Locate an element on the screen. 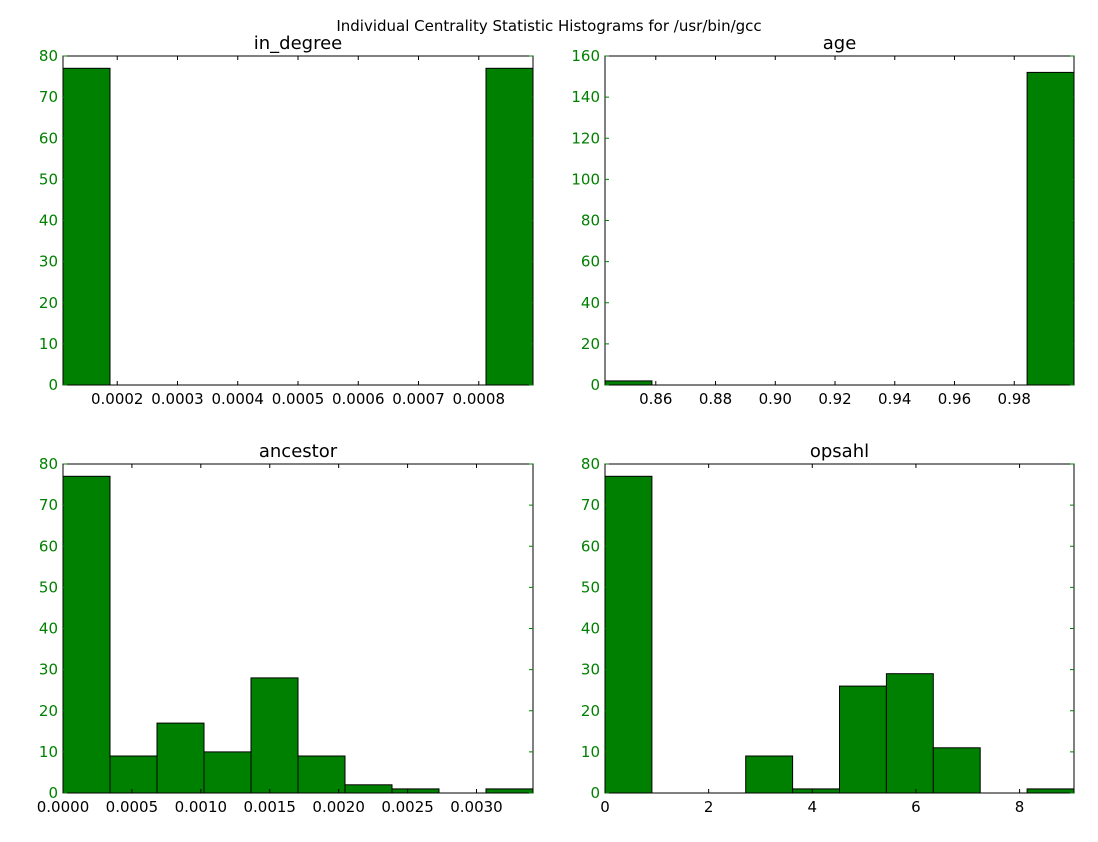 This screenshot has height=842, width=1098. x-tick-label: 8 is located at coordinates (1020, 807).